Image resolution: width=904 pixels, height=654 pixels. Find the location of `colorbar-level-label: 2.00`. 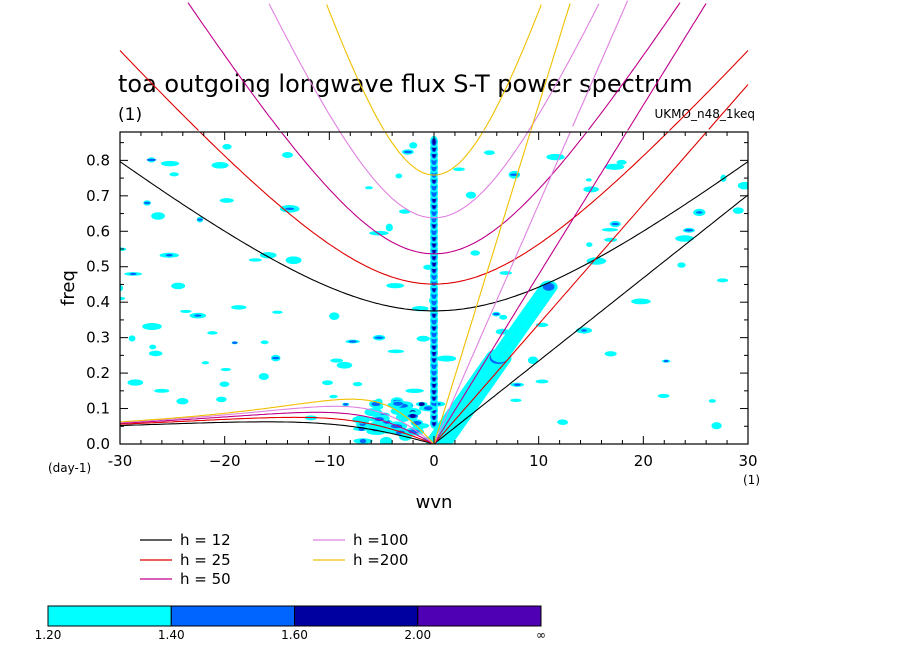

colorbar-level-label: 2.00 is located at coordinates (417, 635).